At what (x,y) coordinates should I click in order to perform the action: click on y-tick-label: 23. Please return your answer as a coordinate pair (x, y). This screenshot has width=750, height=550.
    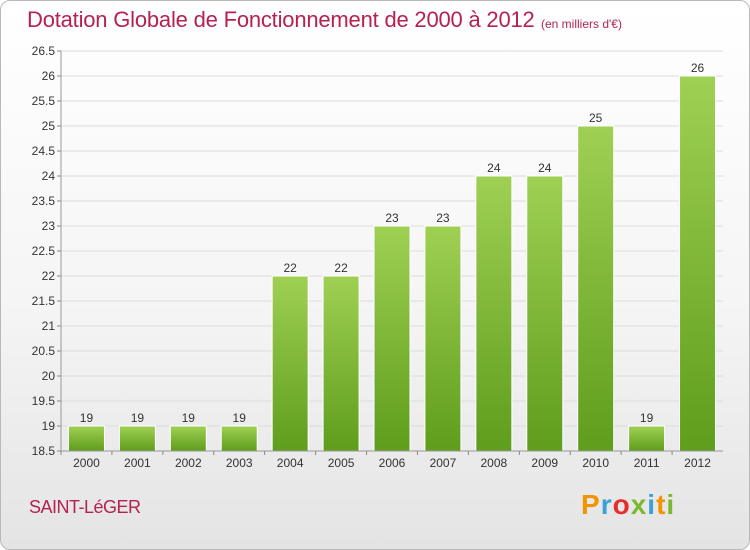
    Looking at the image, I should click on (49, 226).